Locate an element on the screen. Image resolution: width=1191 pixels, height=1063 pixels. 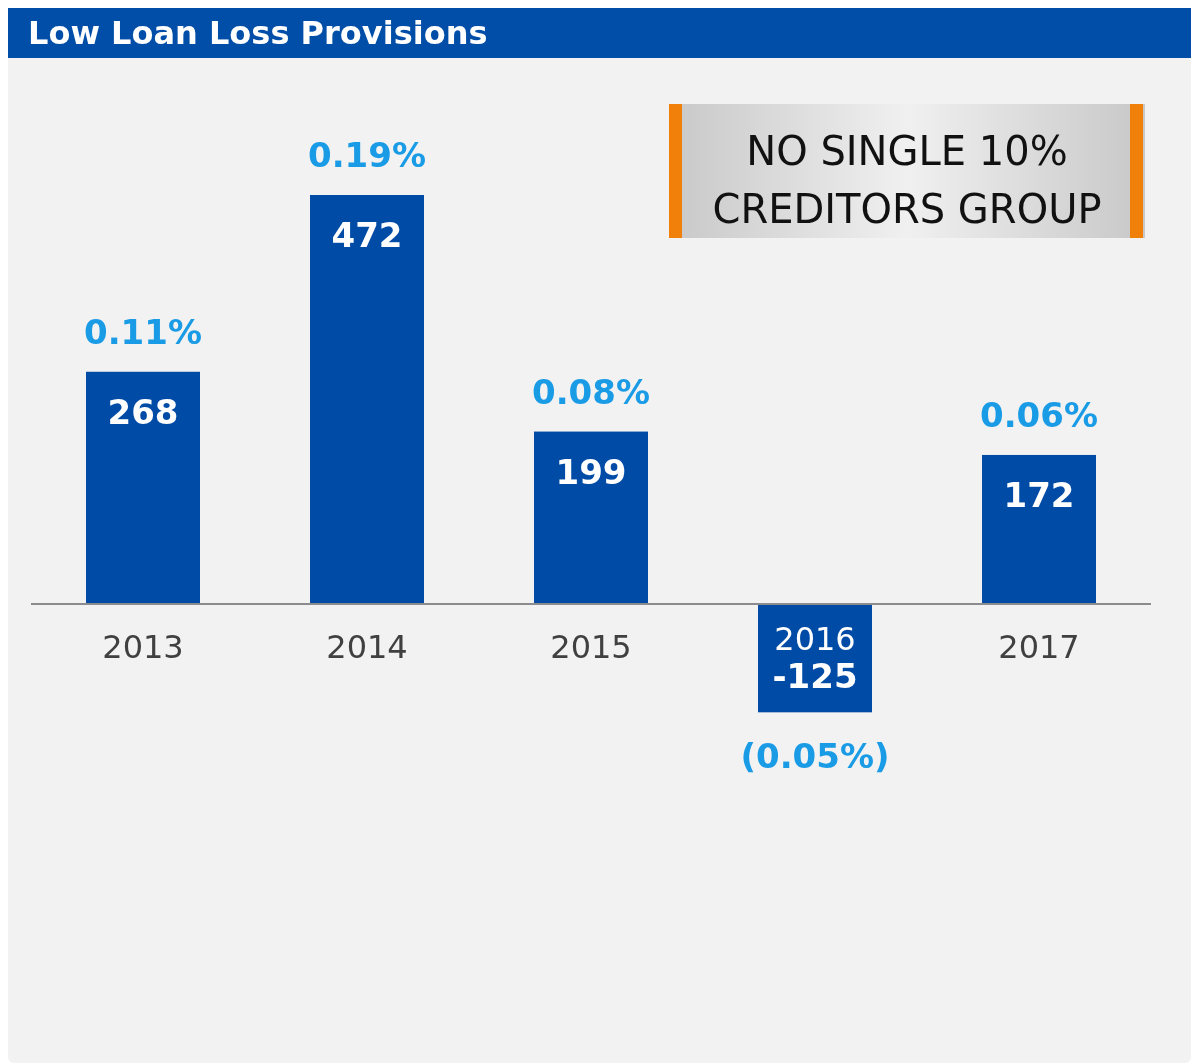
x-tick-label: 2014 is located at coordinates (367, 647).